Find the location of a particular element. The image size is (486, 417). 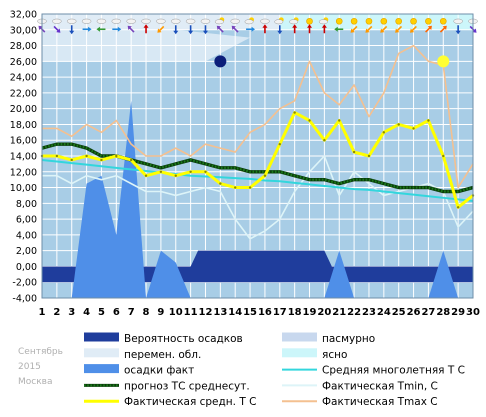

legend-label: перемен. обл. is located at coordinates (162, 355).